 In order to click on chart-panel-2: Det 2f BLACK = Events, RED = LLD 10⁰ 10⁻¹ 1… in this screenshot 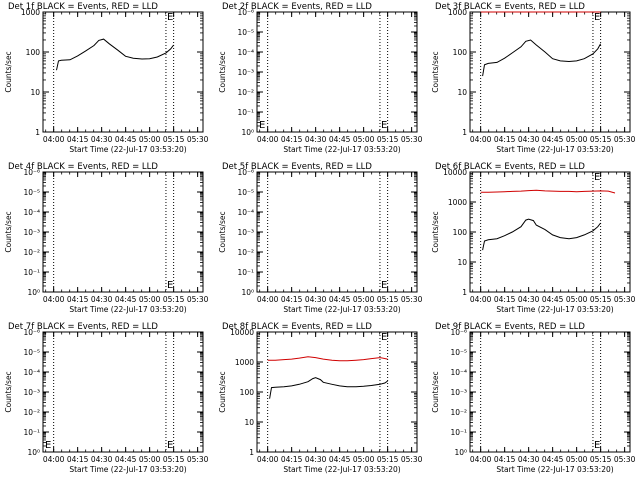, I will do `click(320, 78)`.